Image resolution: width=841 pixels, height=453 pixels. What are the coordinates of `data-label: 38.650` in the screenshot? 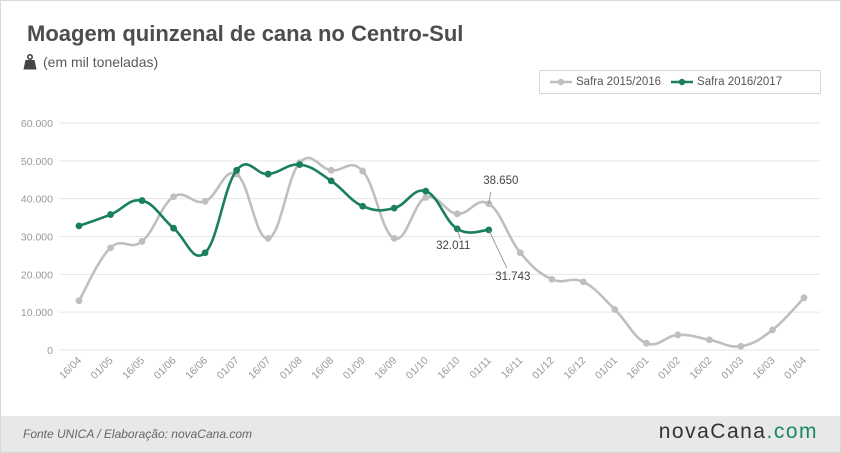 It's located at (500, 181).